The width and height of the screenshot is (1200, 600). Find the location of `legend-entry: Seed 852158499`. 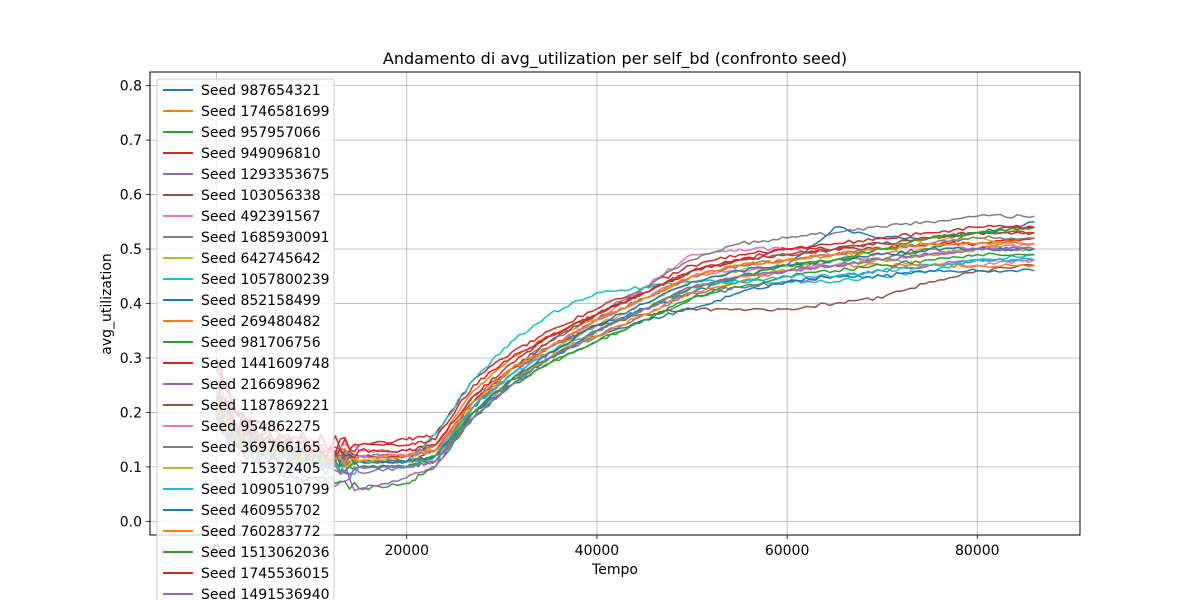

legend-entry: Seed 852158499 is located at coordinates (261, 301).